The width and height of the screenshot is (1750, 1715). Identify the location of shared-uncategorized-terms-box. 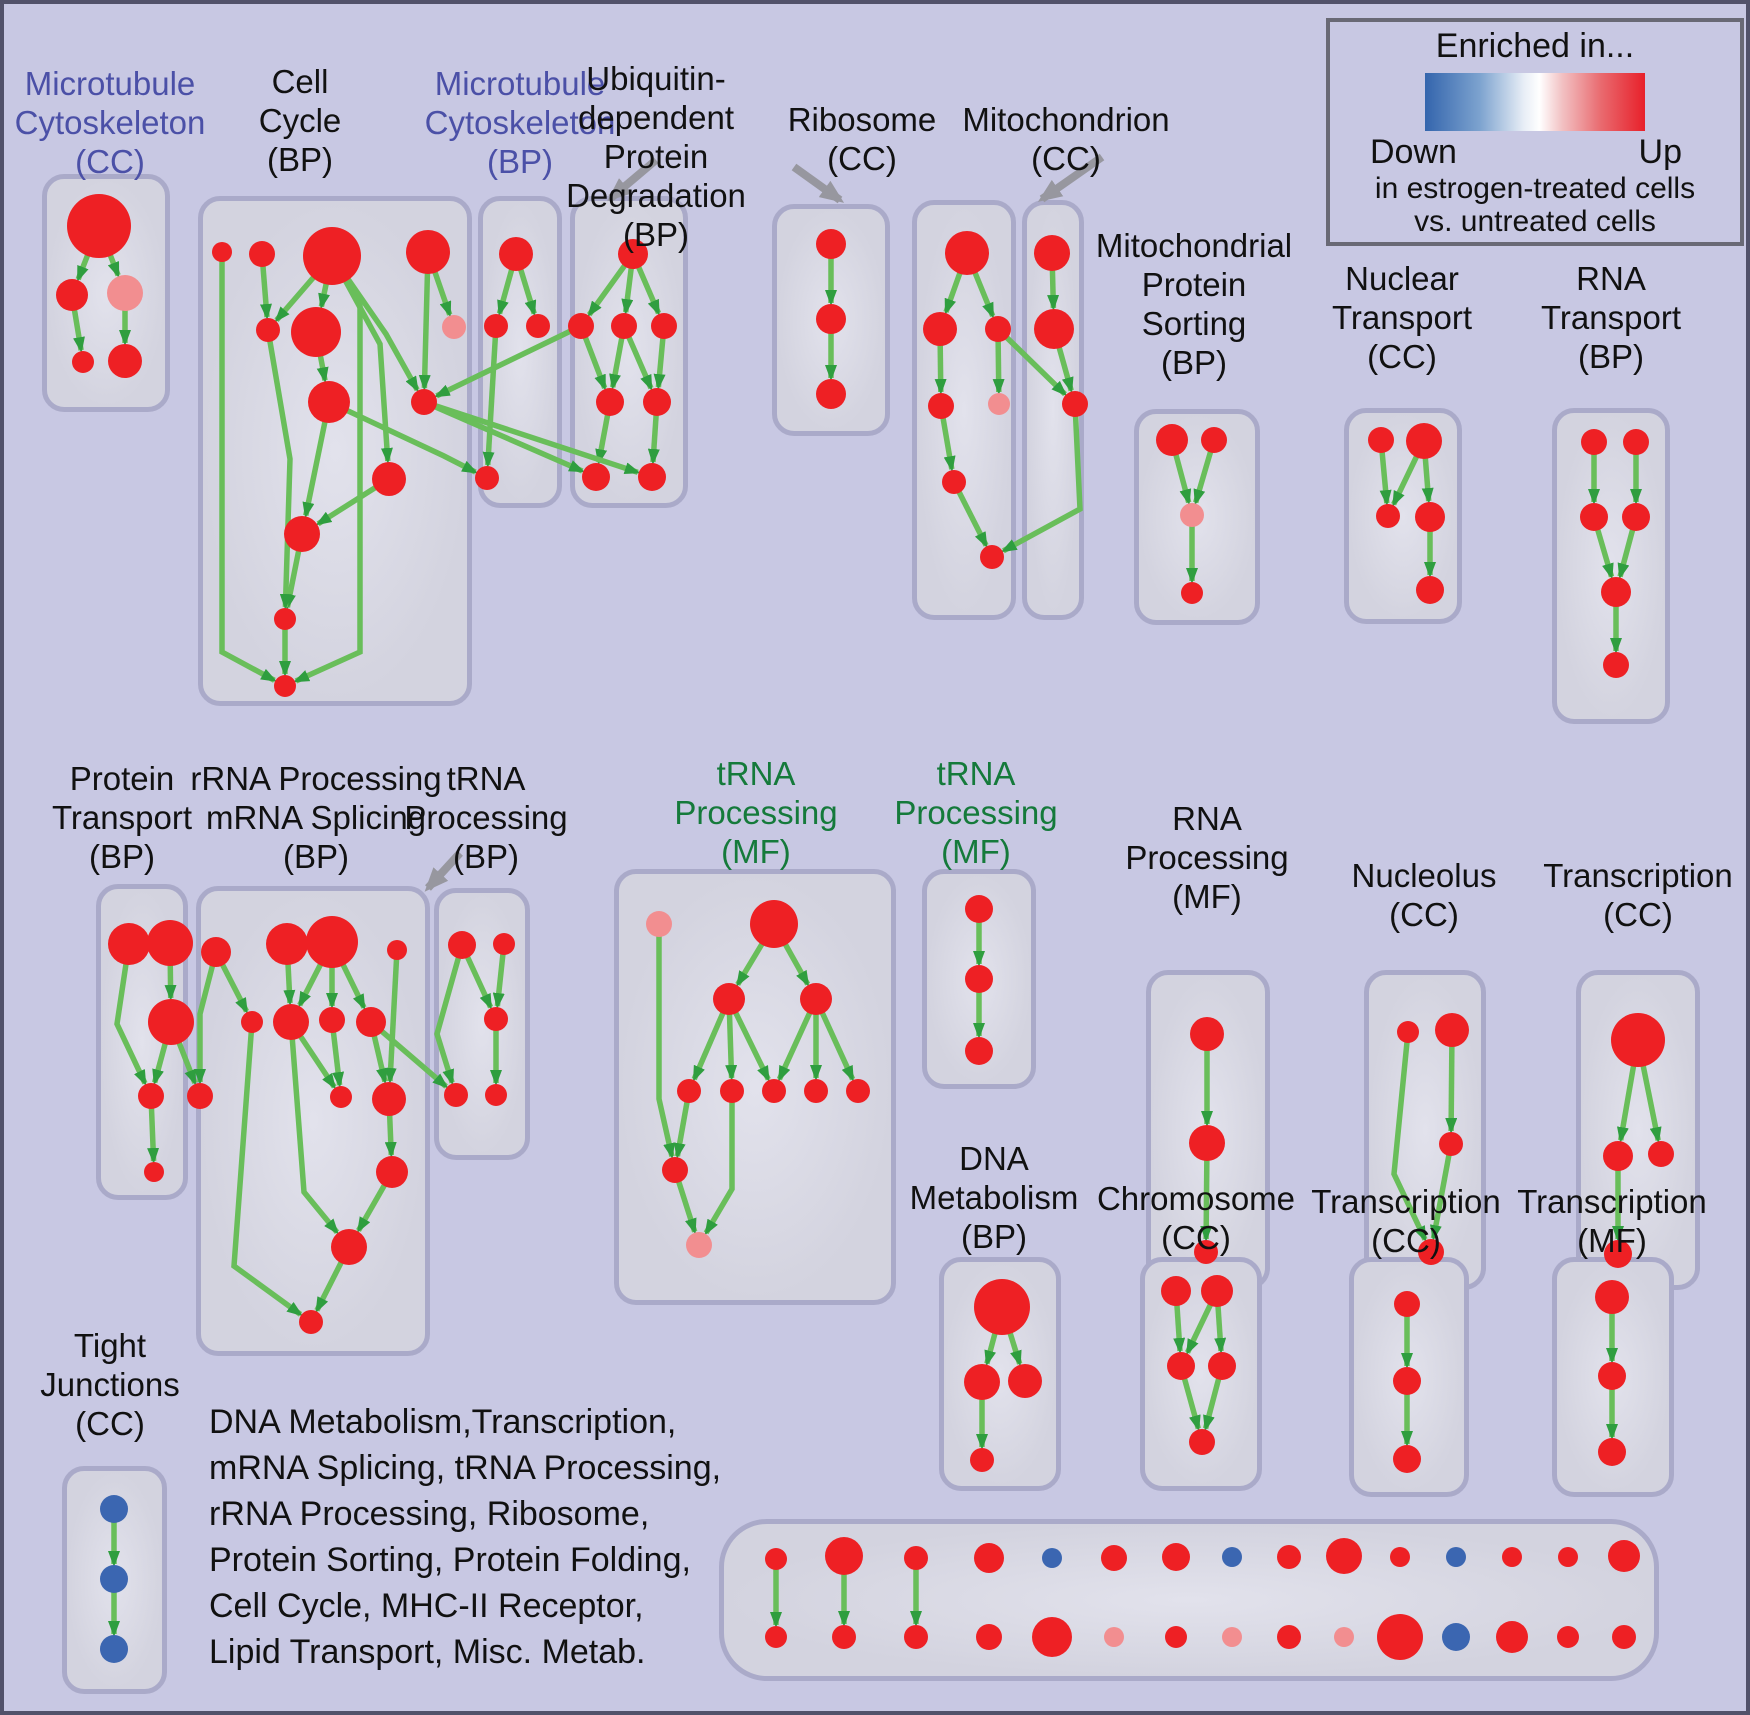
(1189, 1600).